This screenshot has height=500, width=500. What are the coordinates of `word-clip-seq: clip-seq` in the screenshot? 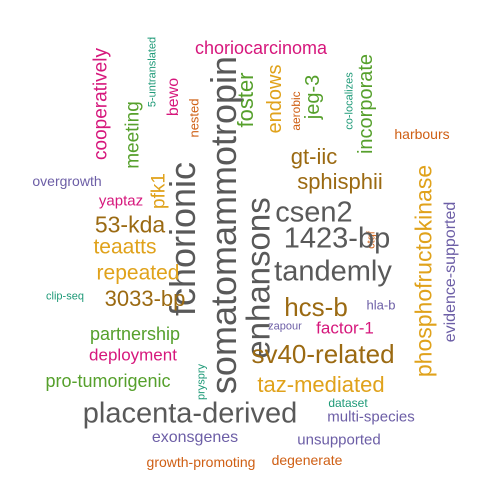 It's located at (65, 296).